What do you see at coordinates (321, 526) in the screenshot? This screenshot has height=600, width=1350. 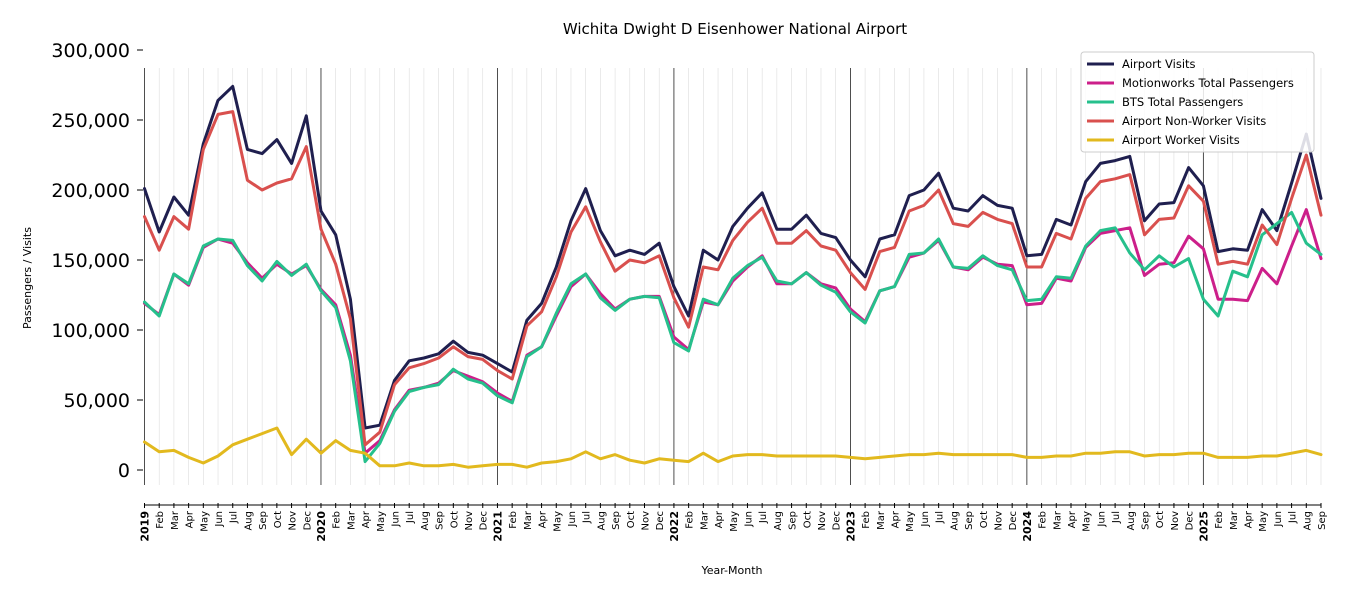 I see `x-year-label: 2020` at bounding box center [321, 526].